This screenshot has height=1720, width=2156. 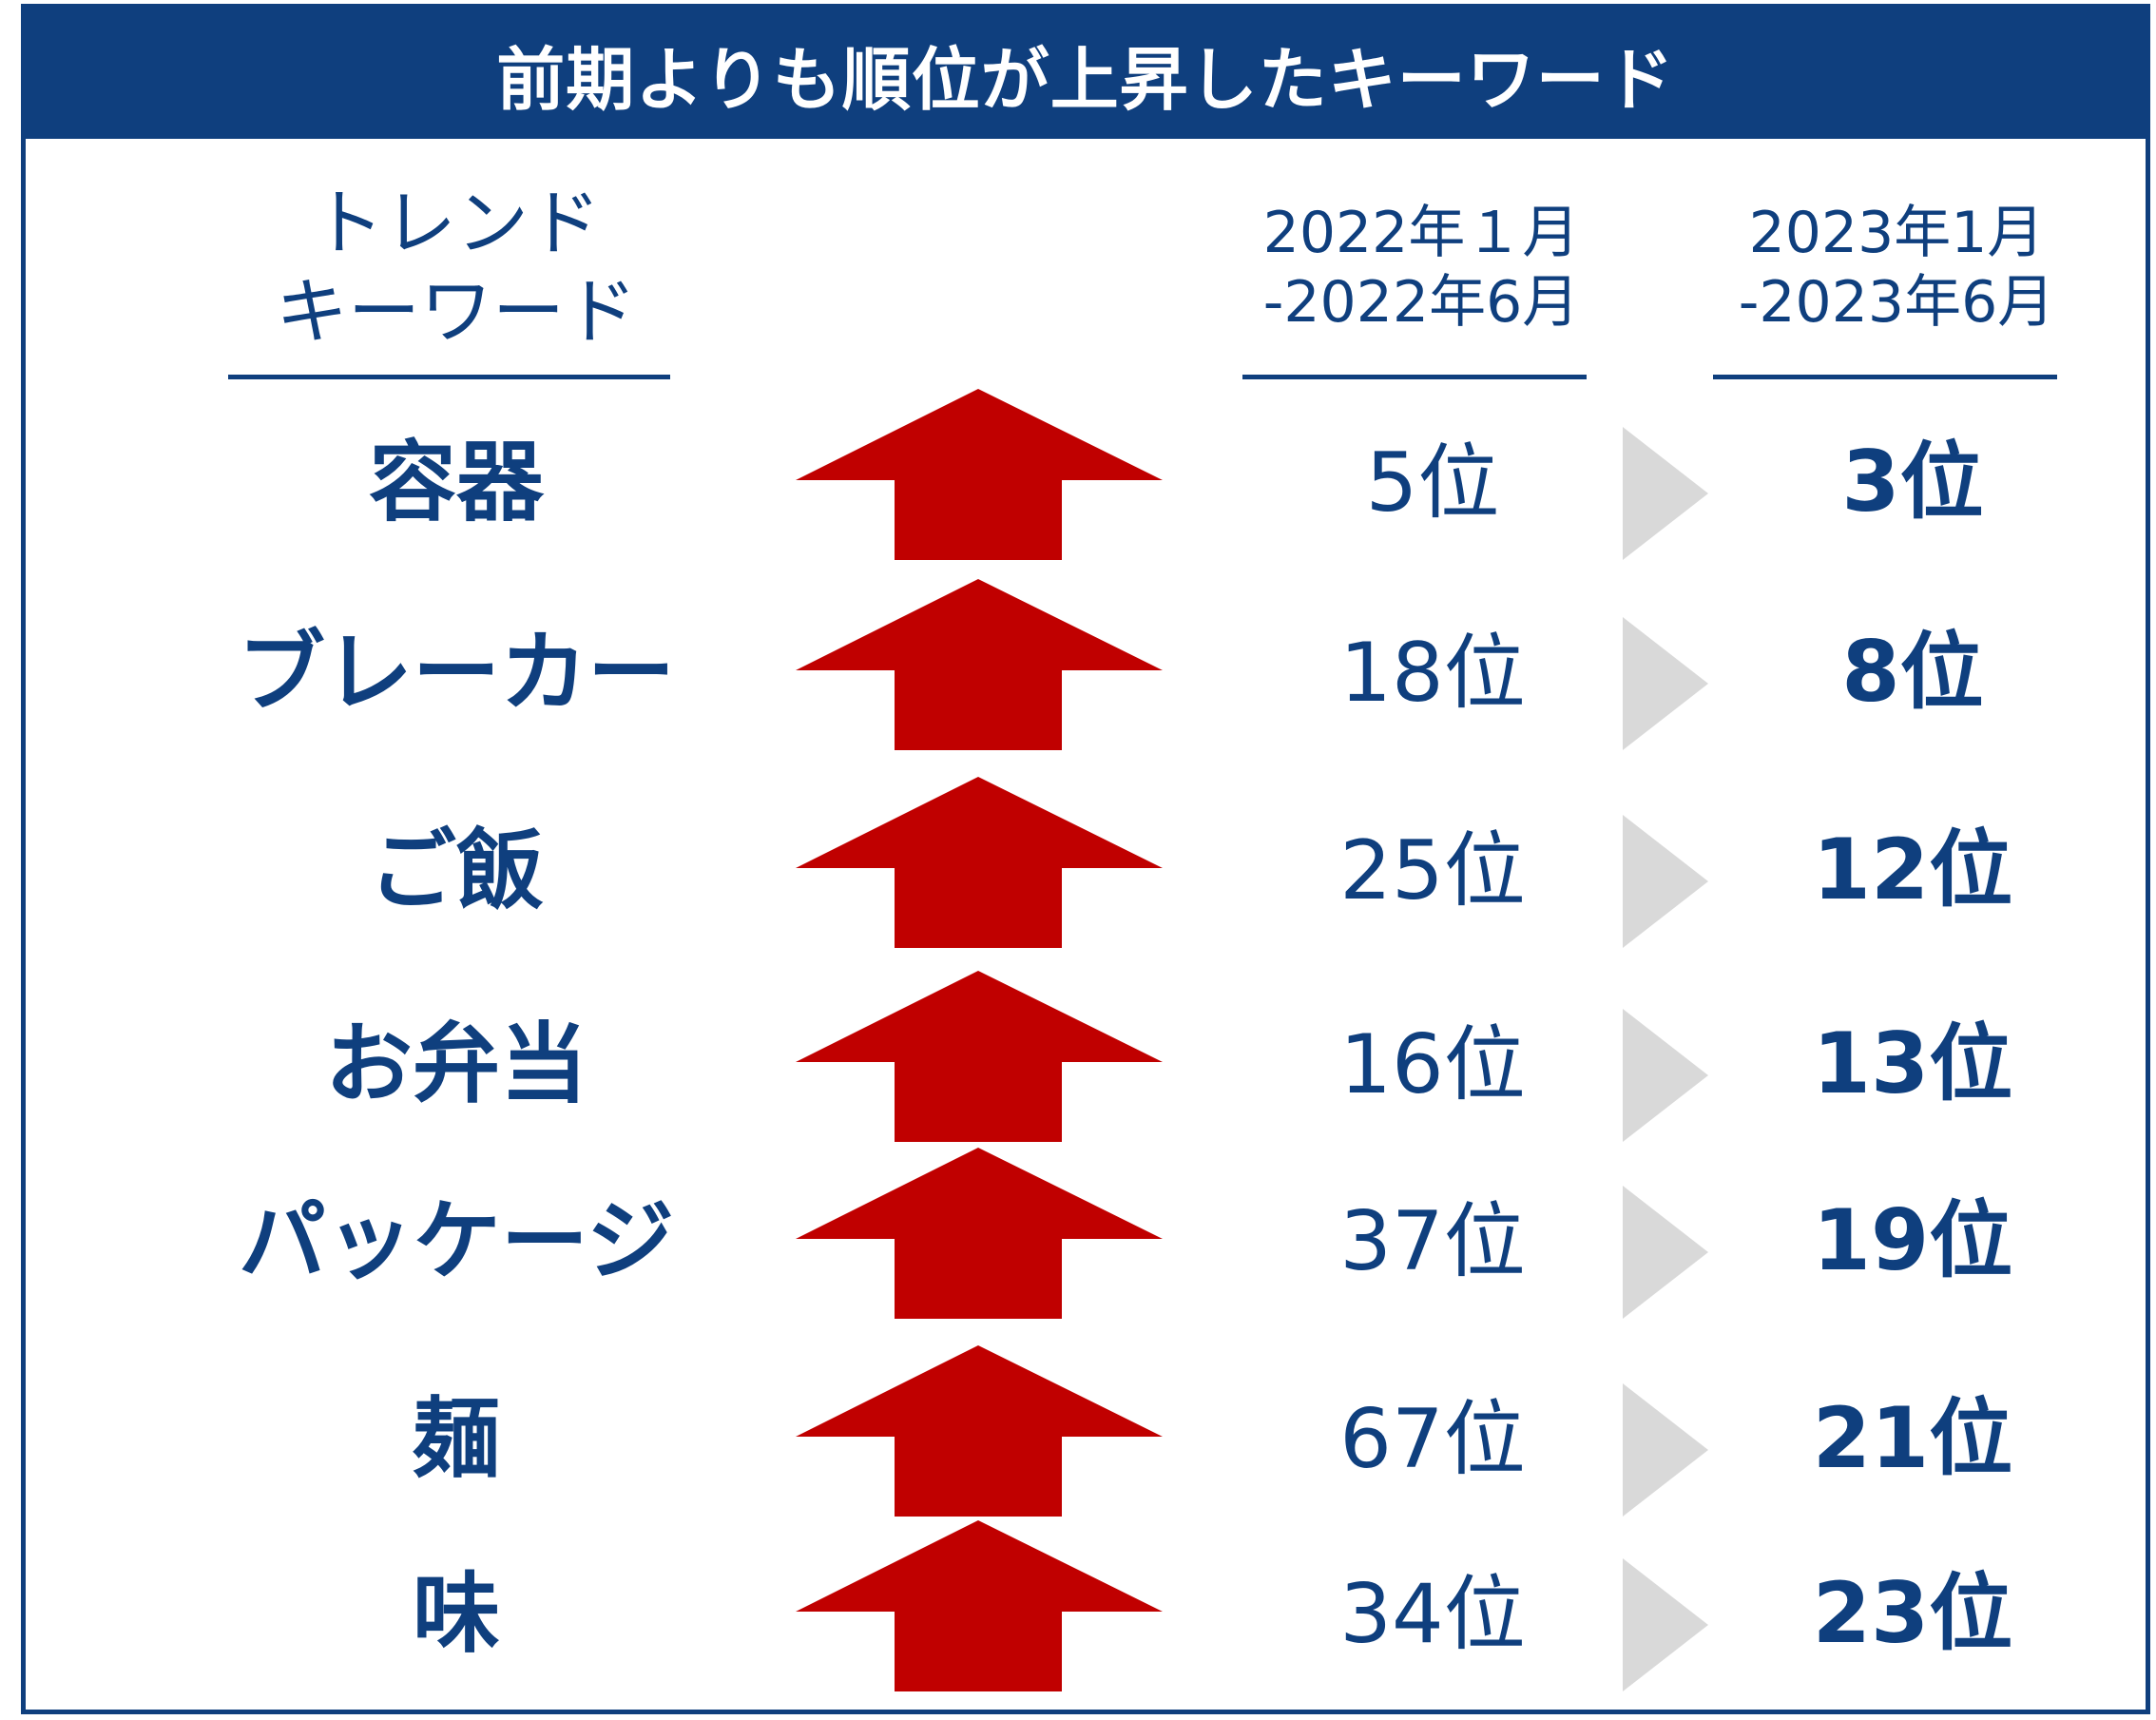 I want to click on row-prev-rank: 67位, so click(x=1432, y=1439).